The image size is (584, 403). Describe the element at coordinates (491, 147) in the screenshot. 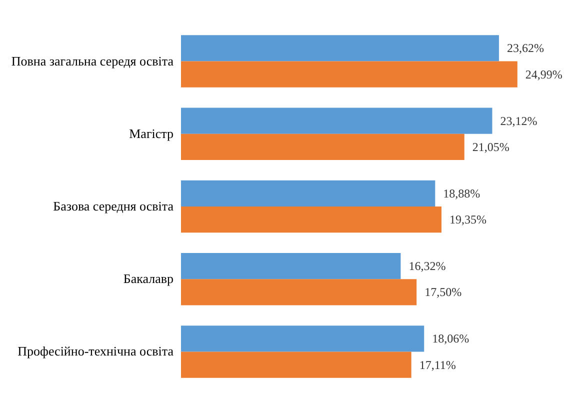

I see `data-label: 21,05%` at that location.